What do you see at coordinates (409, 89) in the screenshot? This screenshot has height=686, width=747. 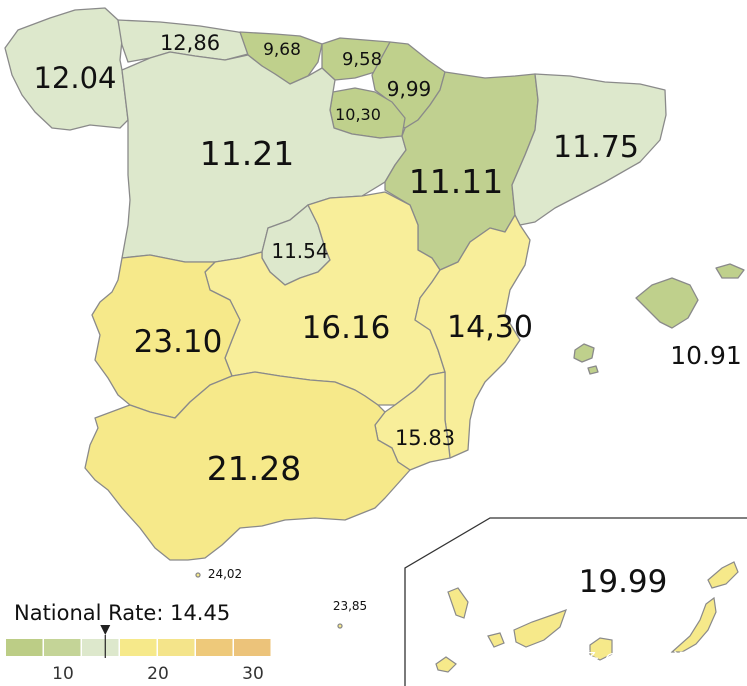 I see `label-navarra: 9,99` at bounding box center [409, 89].